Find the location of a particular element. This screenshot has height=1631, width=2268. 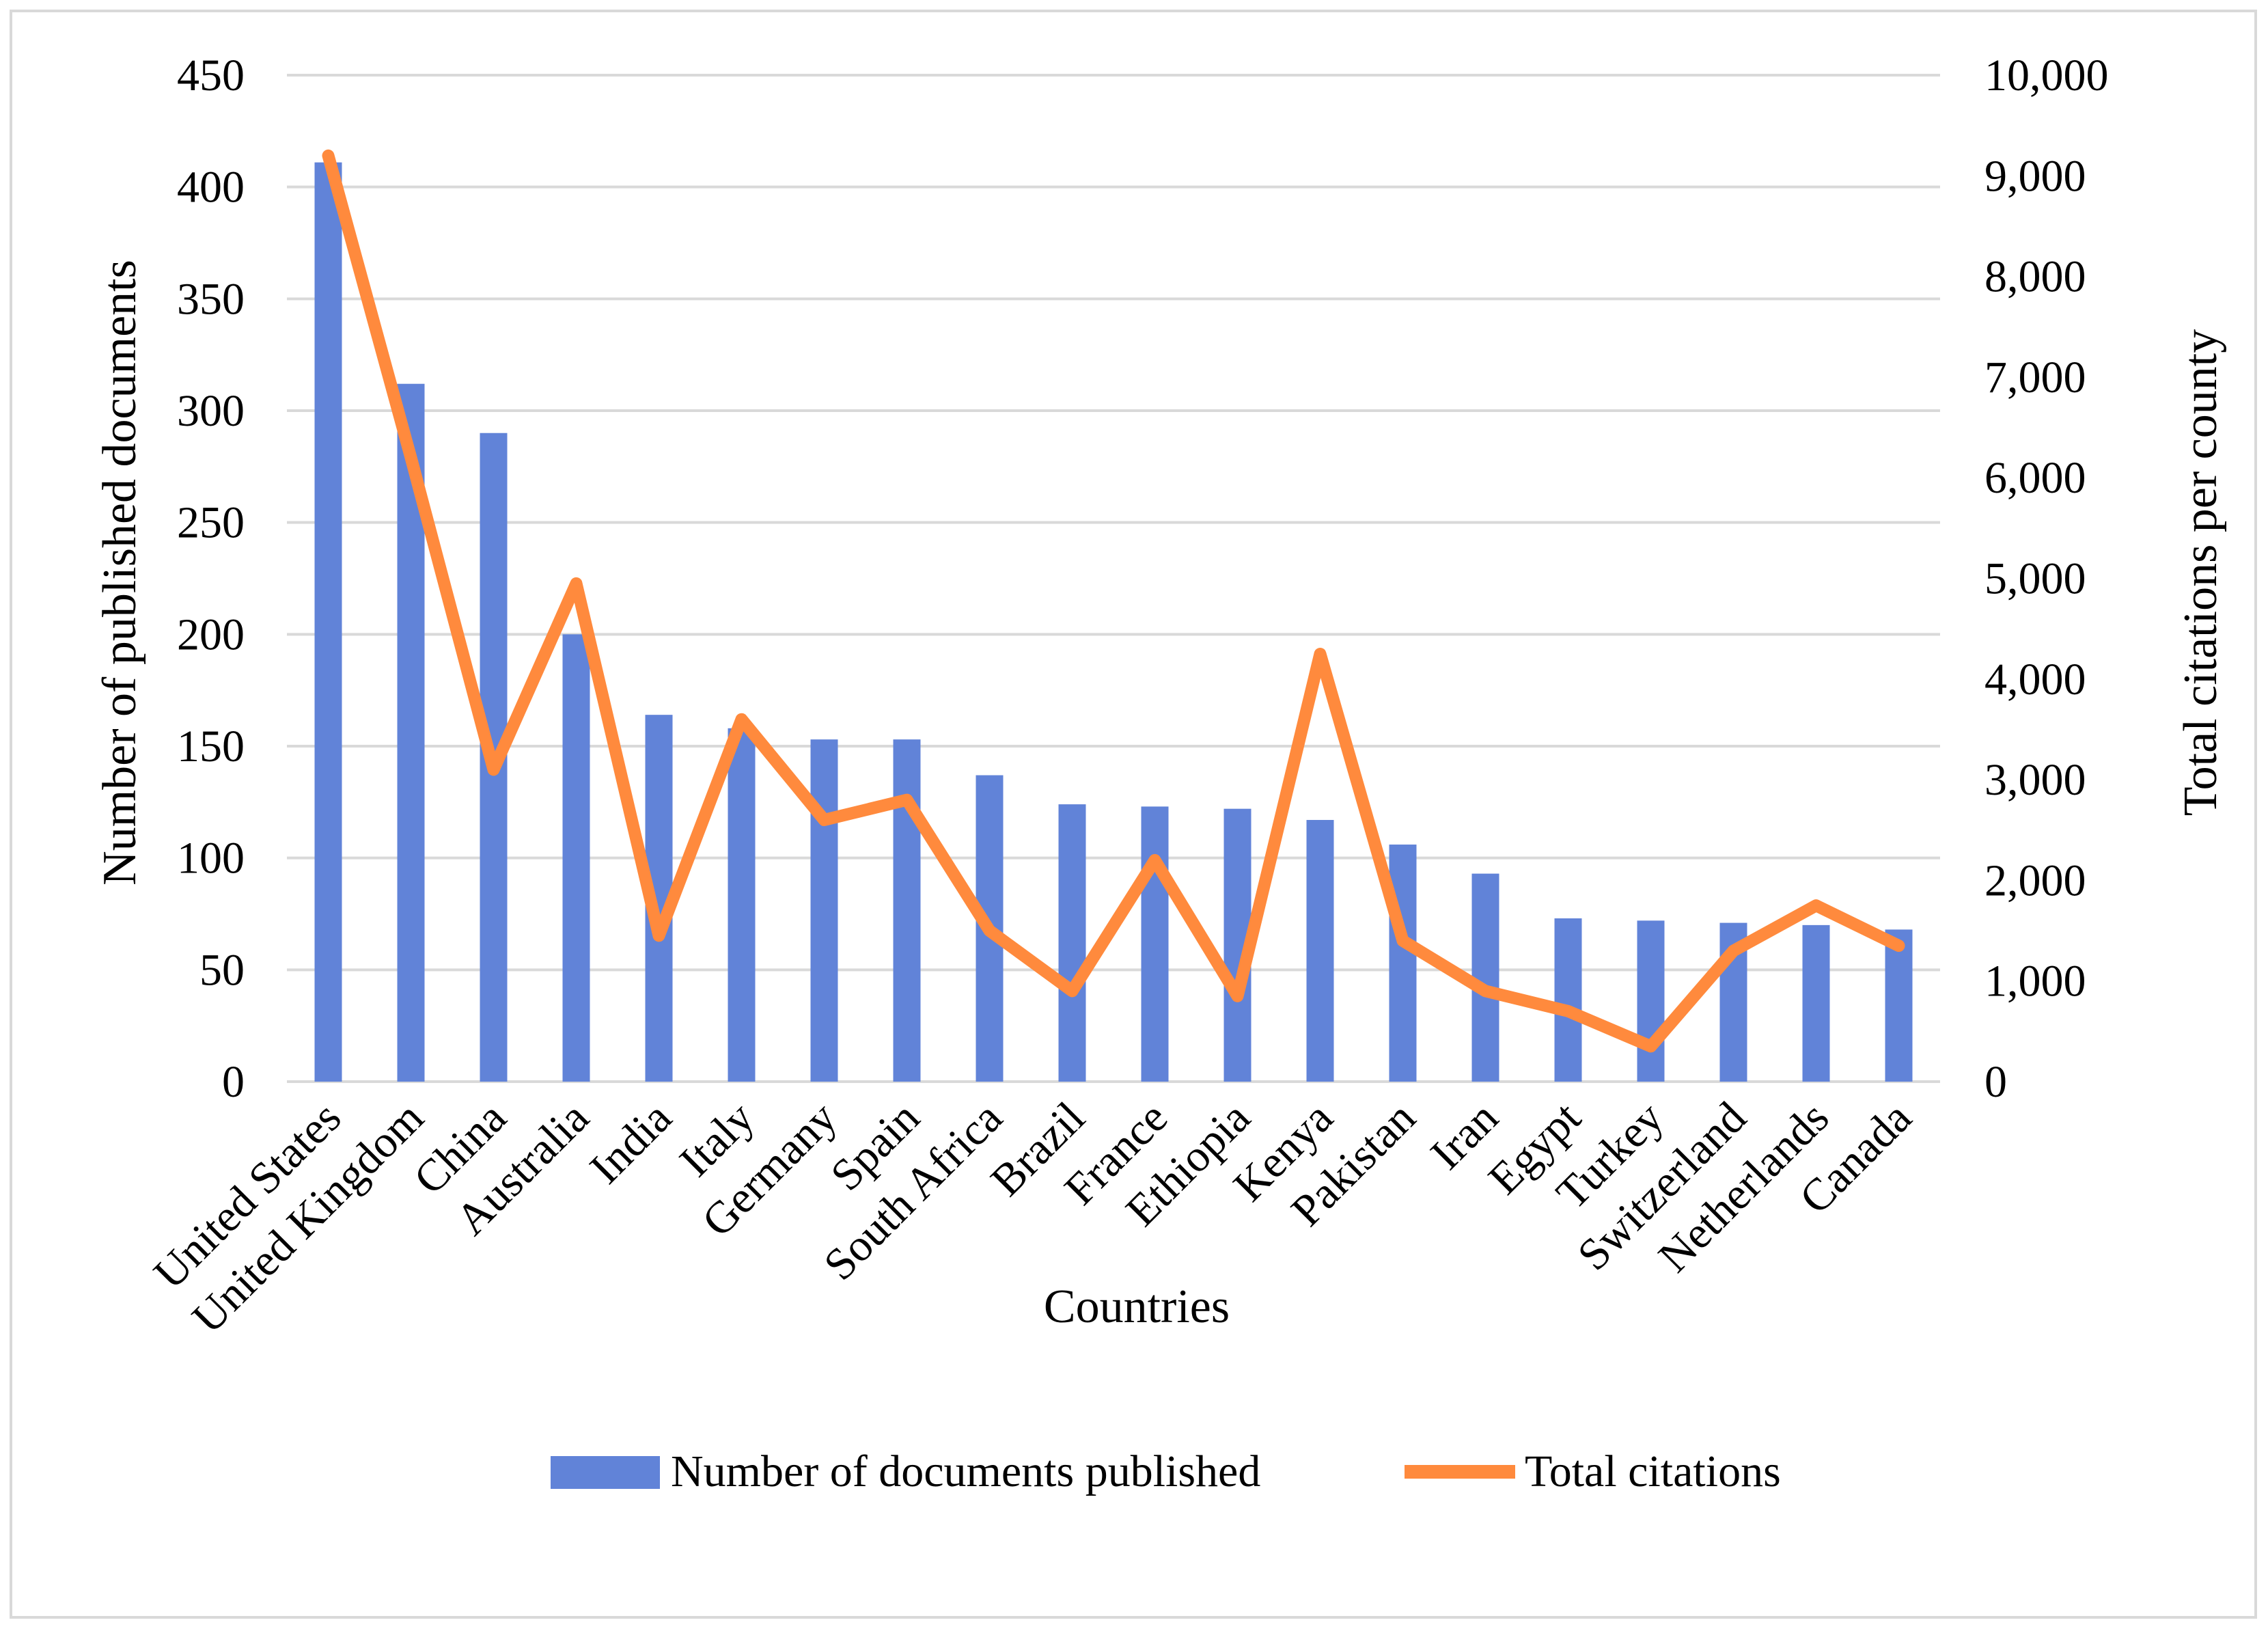

y-tick-label: 0 is located at coordinates (233, 1082).